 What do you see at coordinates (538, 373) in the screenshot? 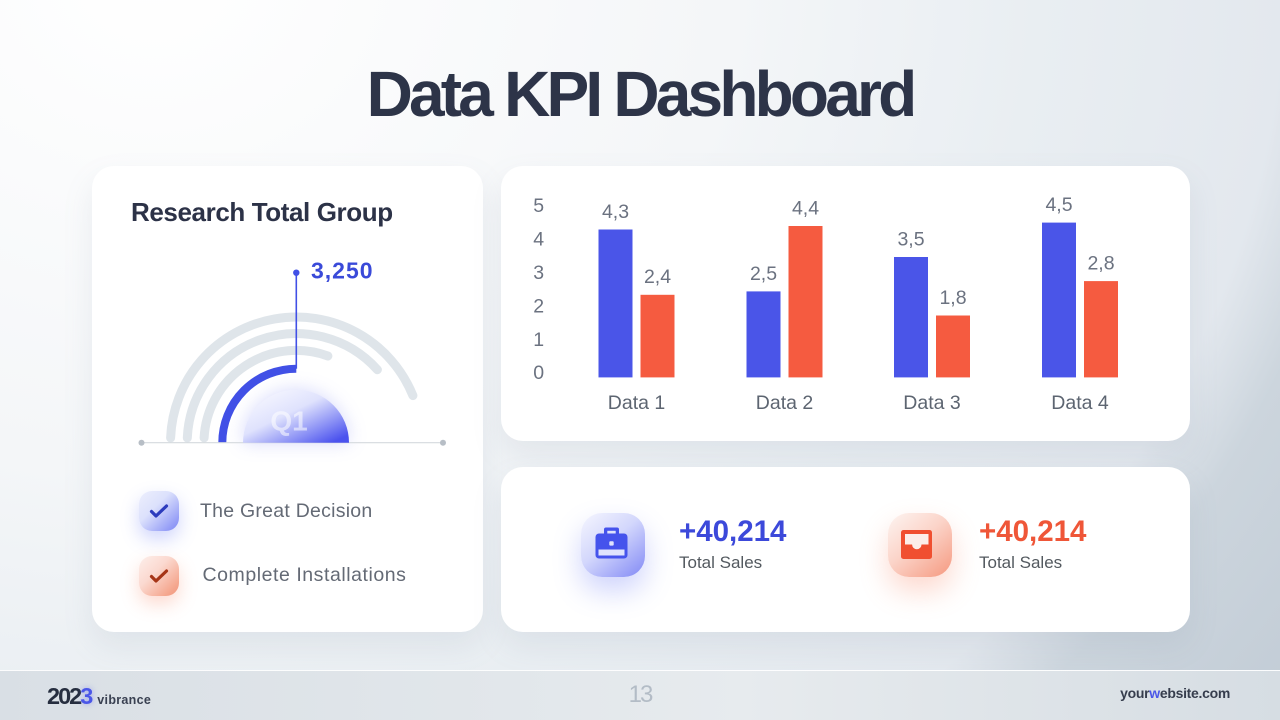
I see `svg-text: 0` at bounding box center [538, 373].